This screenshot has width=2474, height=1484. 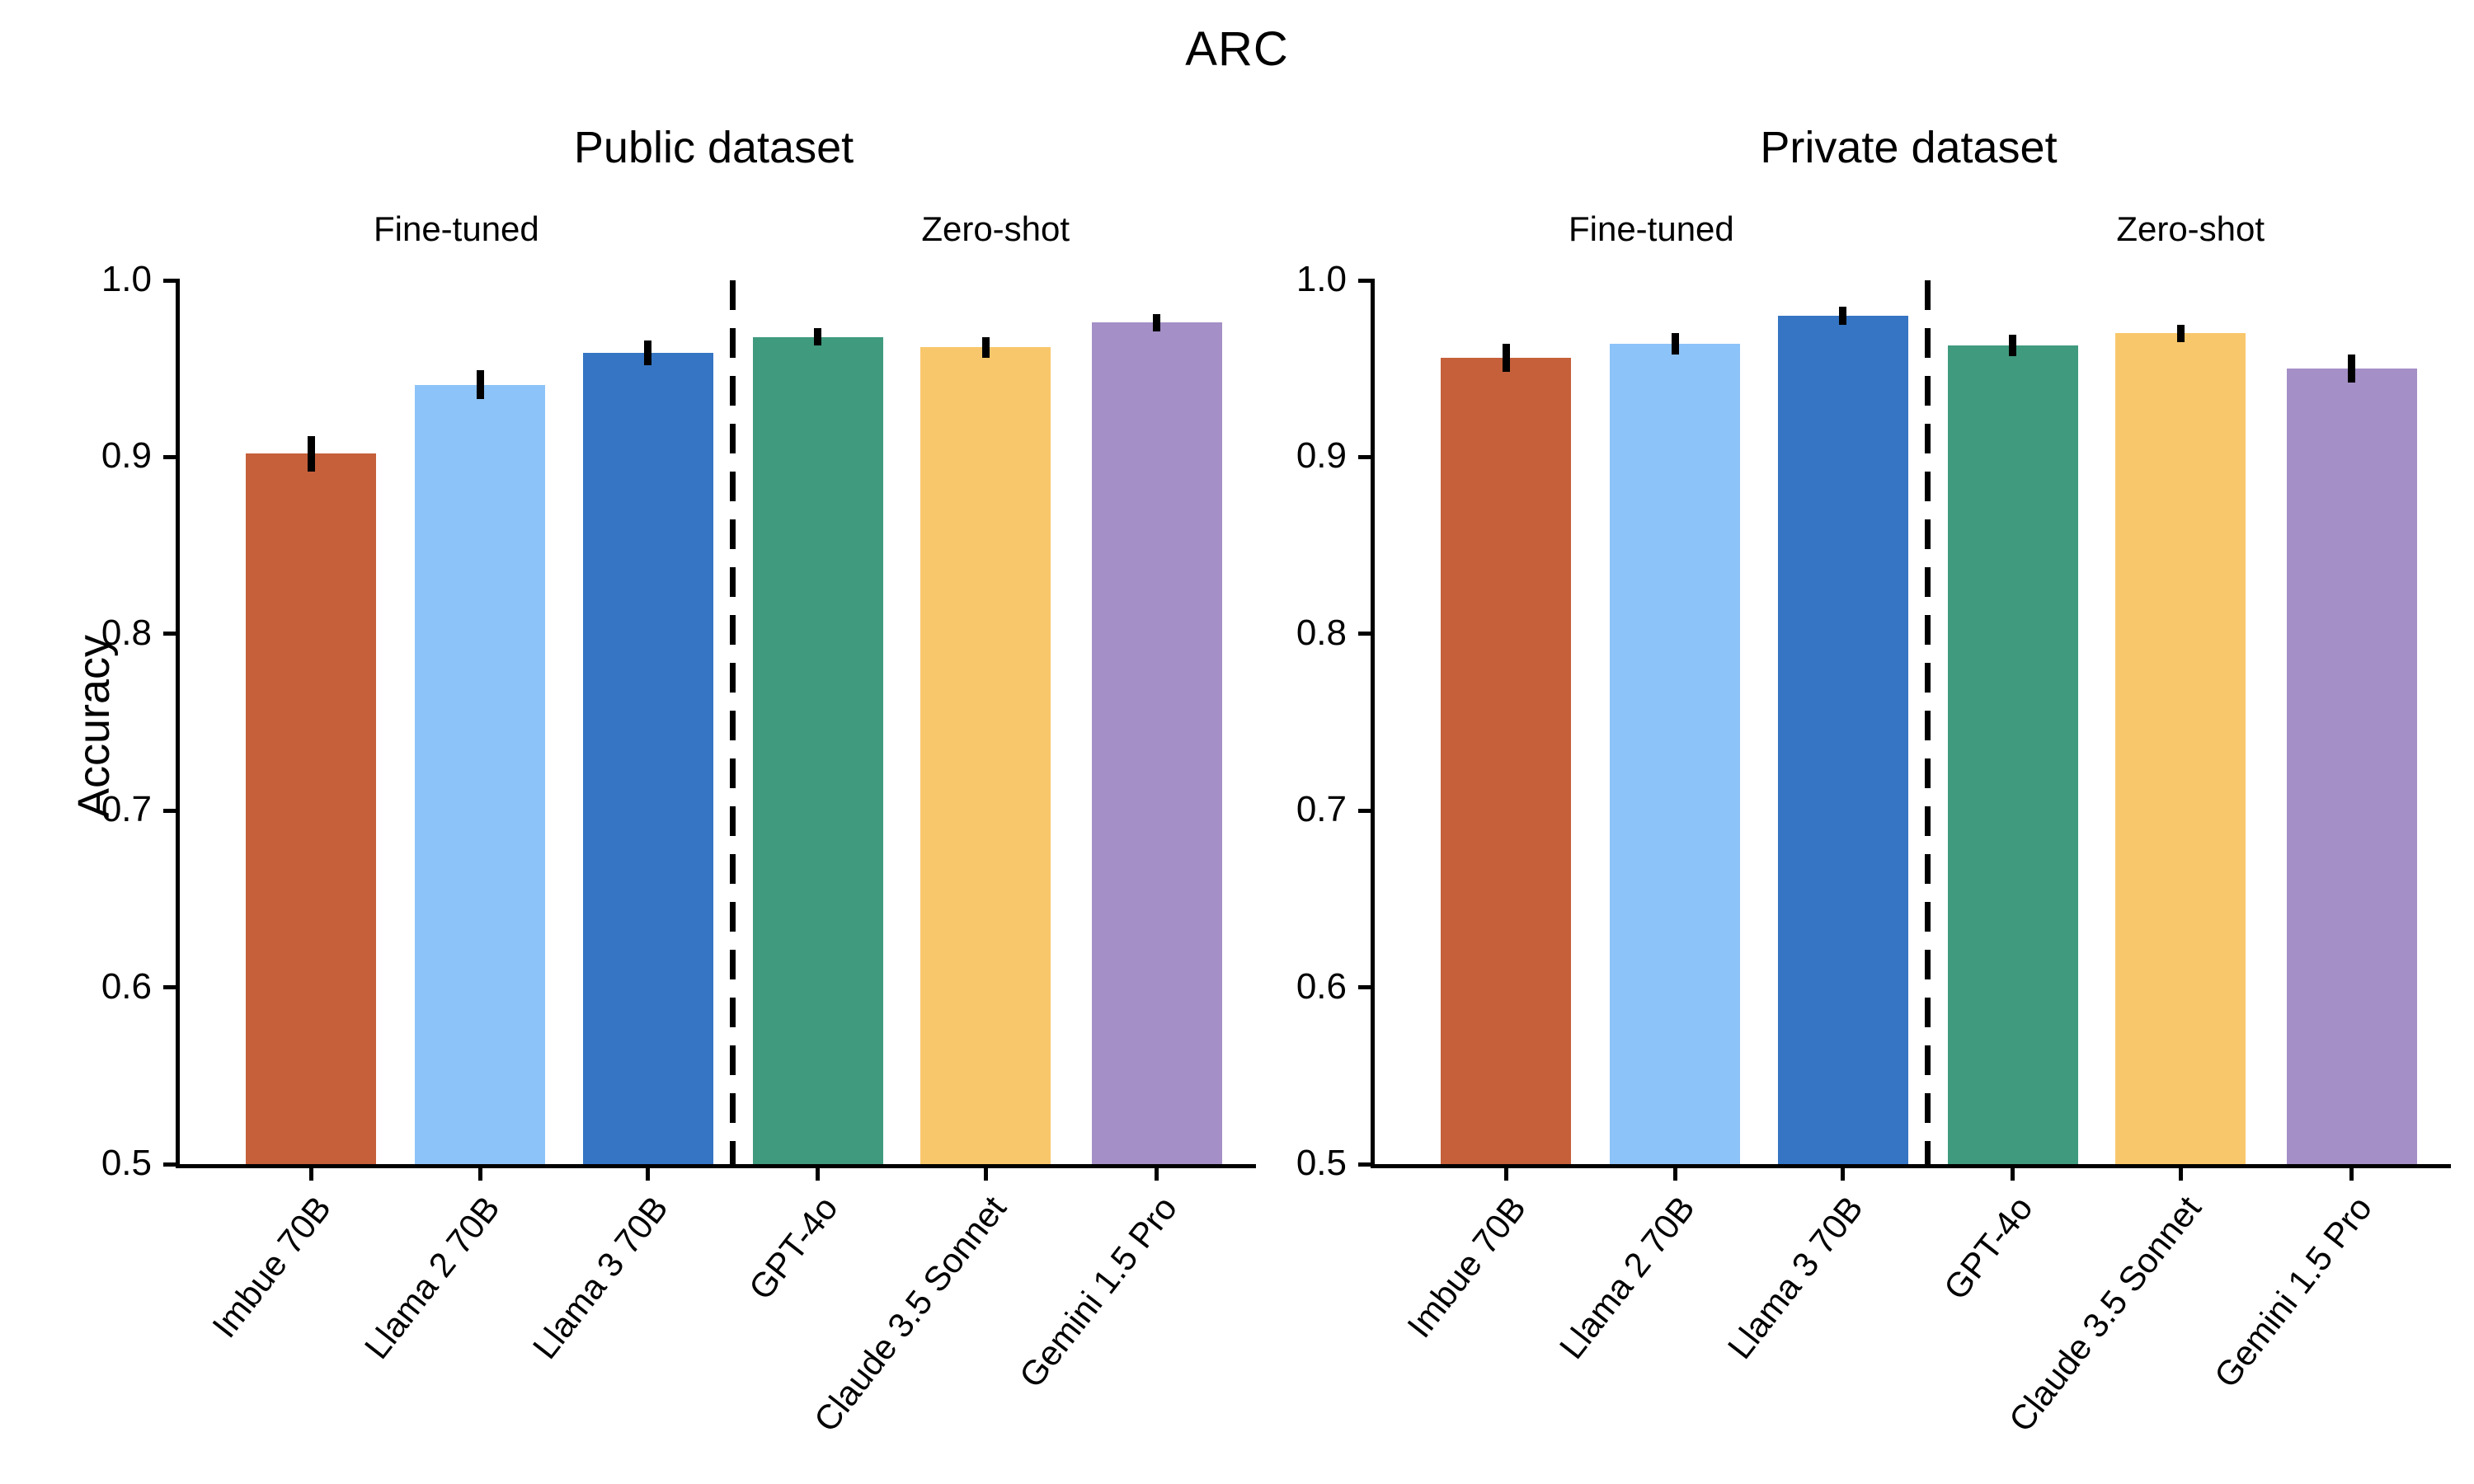 I want to click on error-bar-gpt-4o-public-dataset, so click(x=818, y=336).